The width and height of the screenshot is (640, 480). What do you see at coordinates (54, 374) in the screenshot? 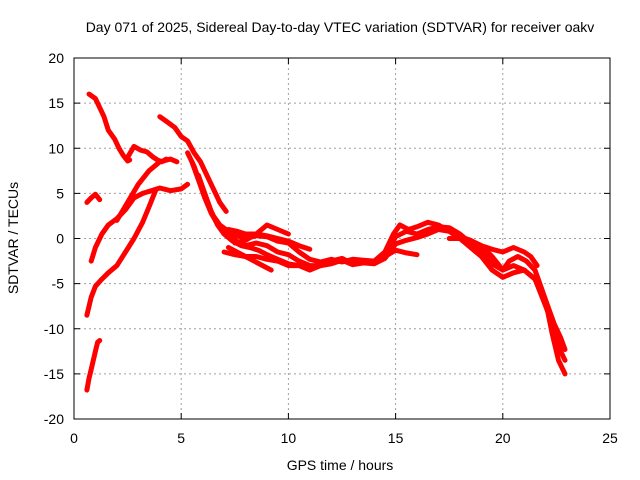
I see `y-tick-label: -15` at bounding box center [54, 374].